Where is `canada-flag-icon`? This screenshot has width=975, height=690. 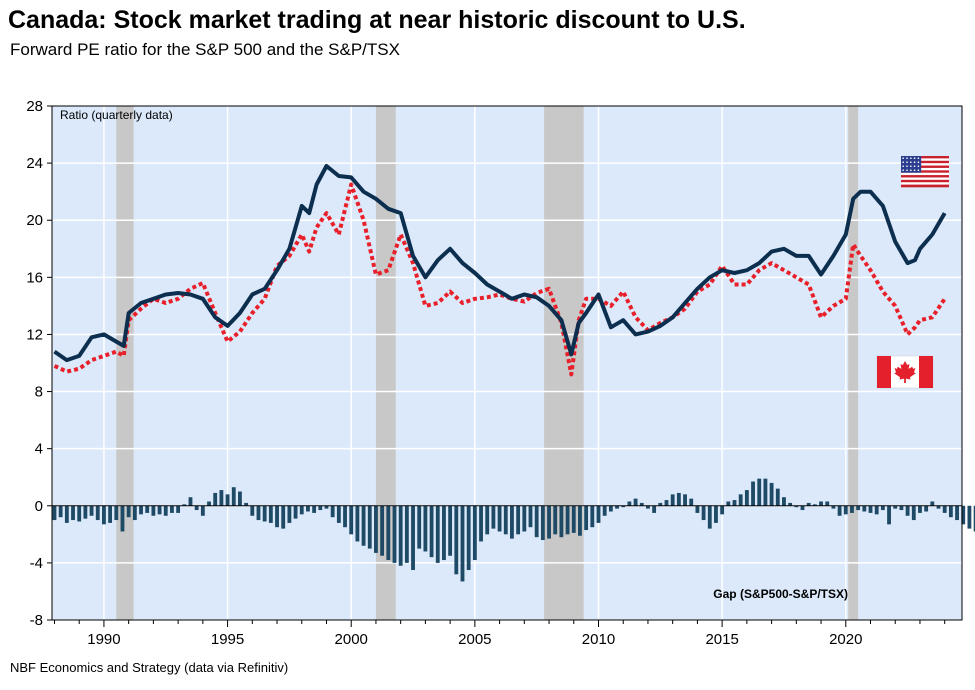 canada-flag-icon is located at coordinates (905, 372).